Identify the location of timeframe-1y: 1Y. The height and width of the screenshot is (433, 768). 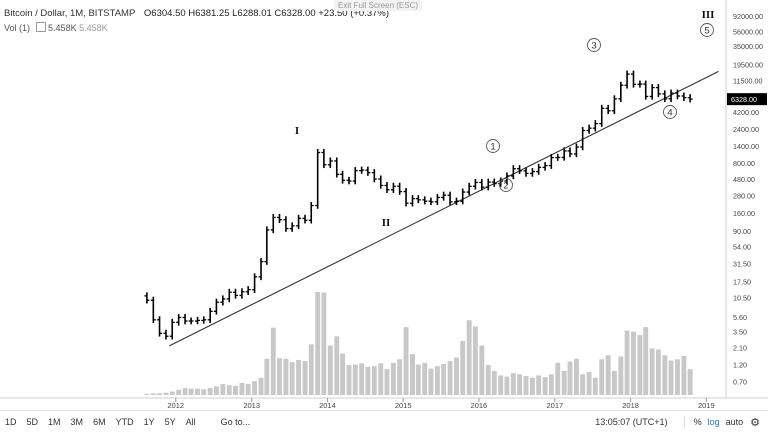
(149, 422).